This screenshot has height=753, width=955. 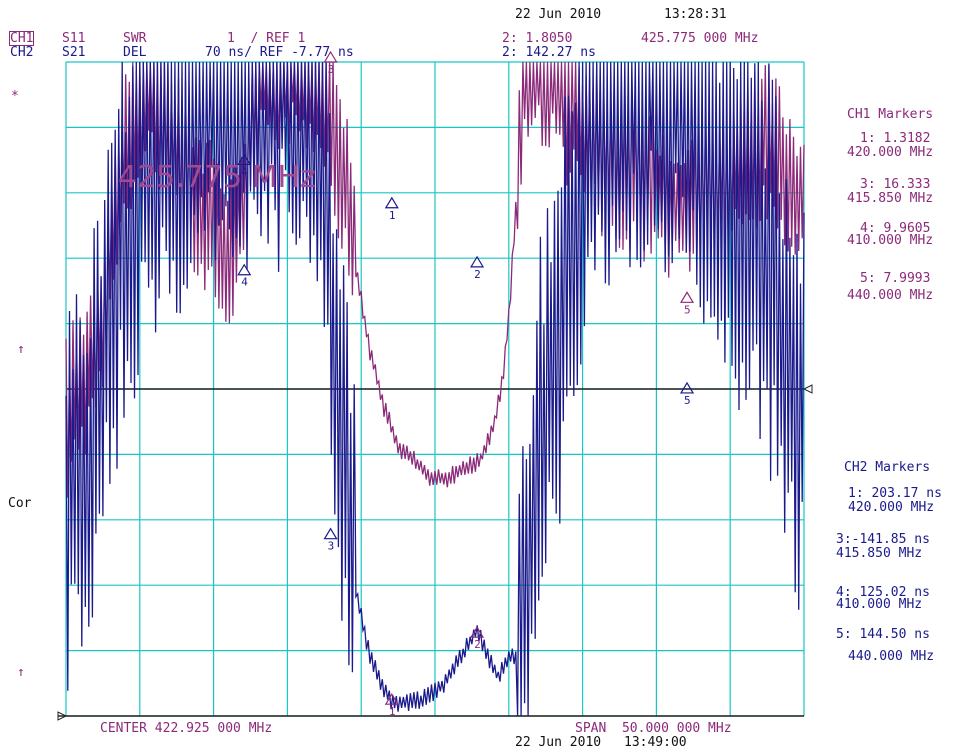 What do you see at coordinates (217, 177) in the screenshot?
I see `big-frequency-readout: 425.775 MHz` at bounding box center [217, 177].